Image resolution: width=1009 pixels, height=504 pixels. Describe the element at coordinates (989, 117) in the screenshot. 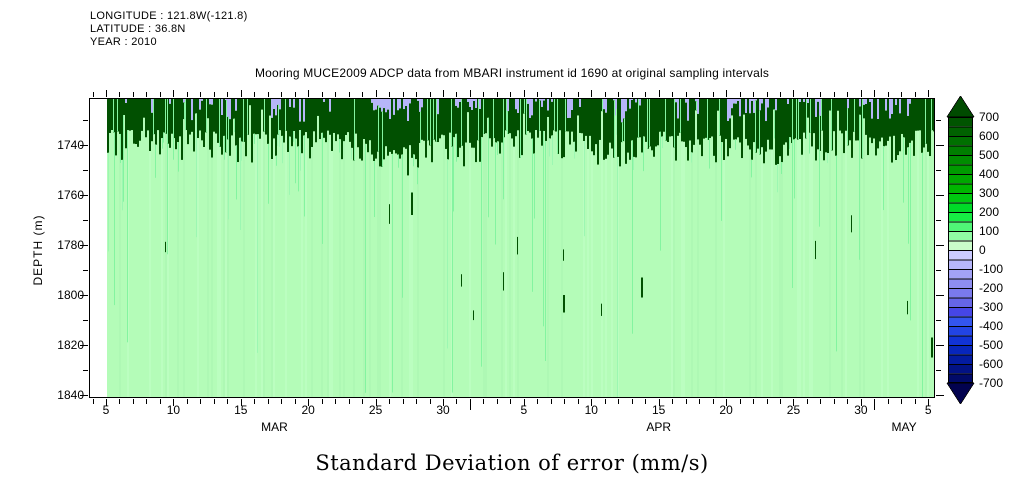

I see `colorbar-tick-label: 700` at that location.